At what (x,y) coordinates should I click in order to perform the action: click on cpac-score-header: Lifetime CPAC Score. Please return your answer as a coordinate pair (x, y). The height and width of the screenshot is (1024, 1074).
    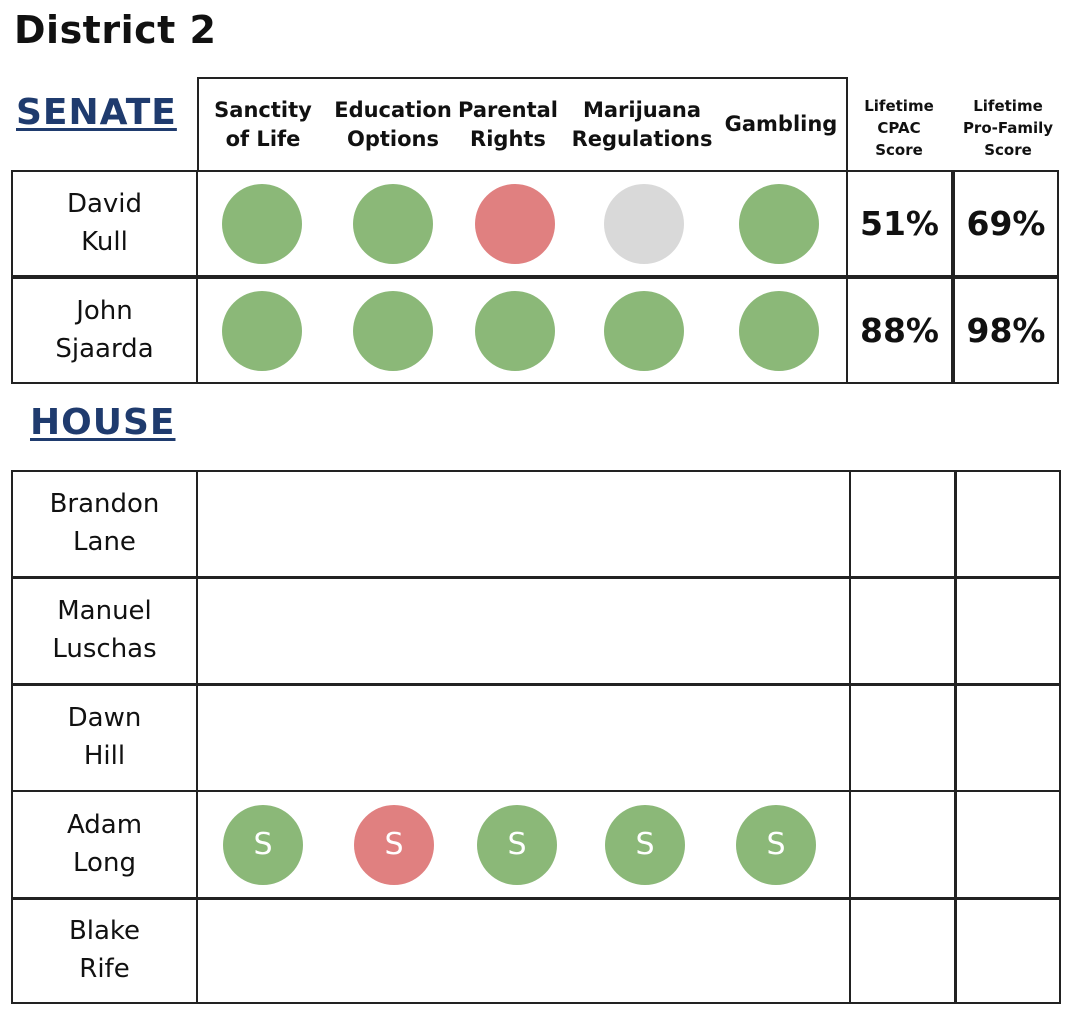
    Looking at the image, I should click on (899, 128).